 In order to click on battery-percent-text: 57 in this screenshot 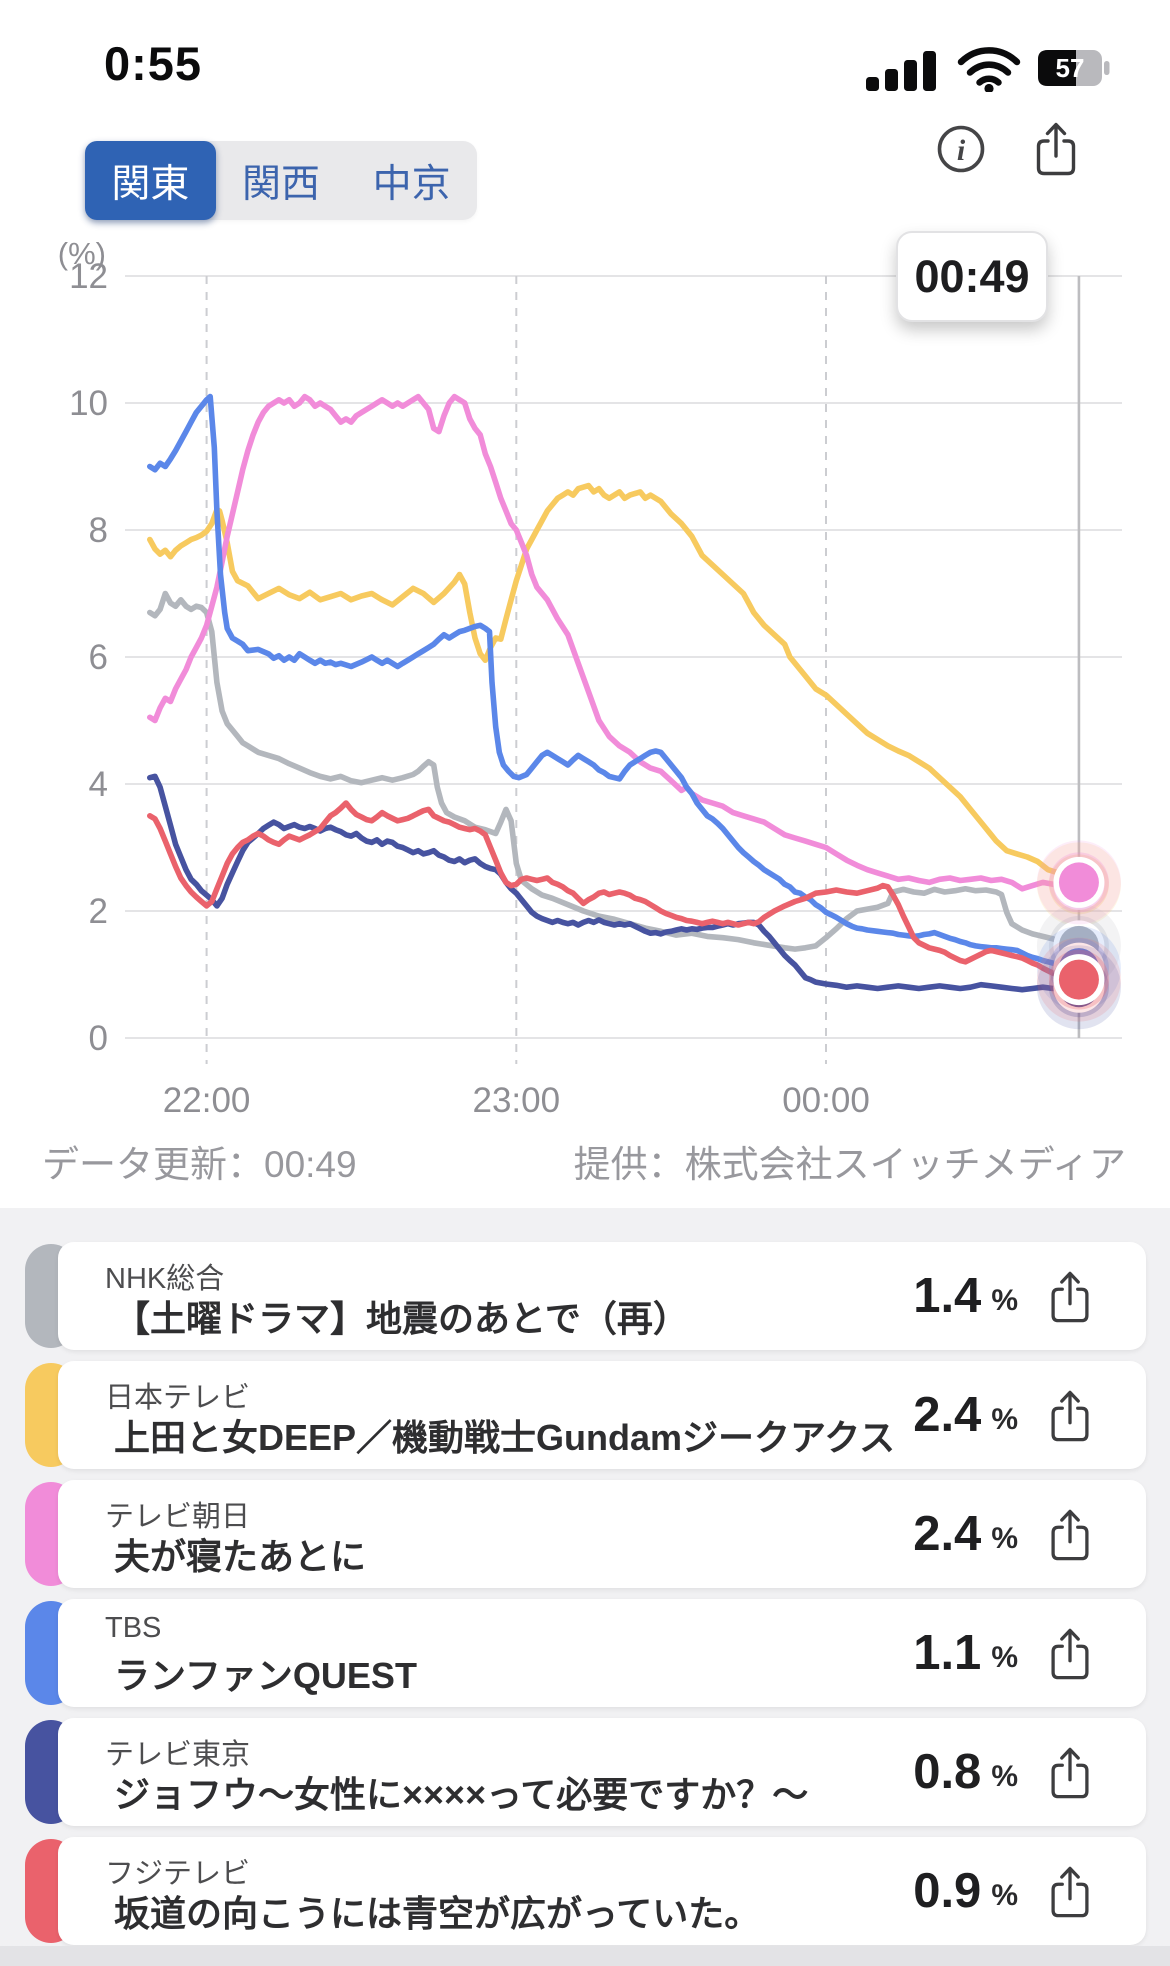, I will do `click(1070, 68)`.